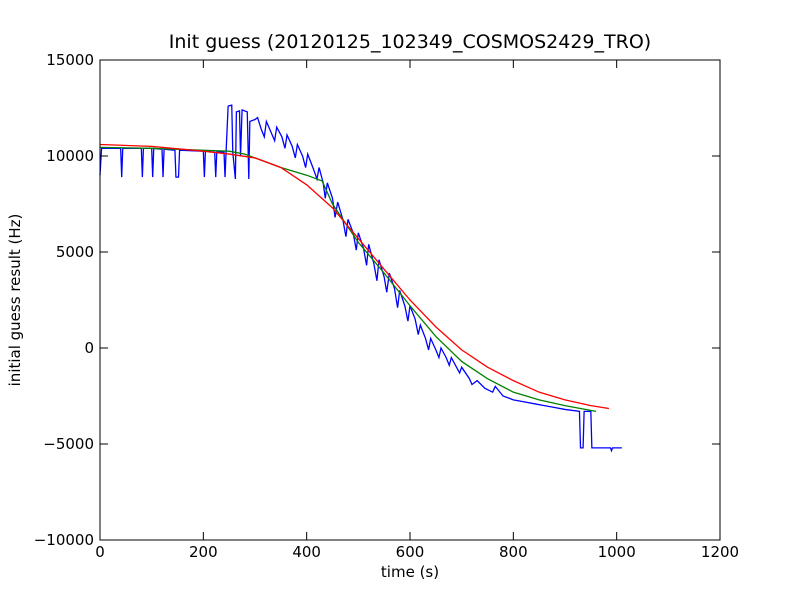 Image resolution: width=800 pixels, height=600 pixels. I want to click on y-tick-label: 10000, so click(70, 156).